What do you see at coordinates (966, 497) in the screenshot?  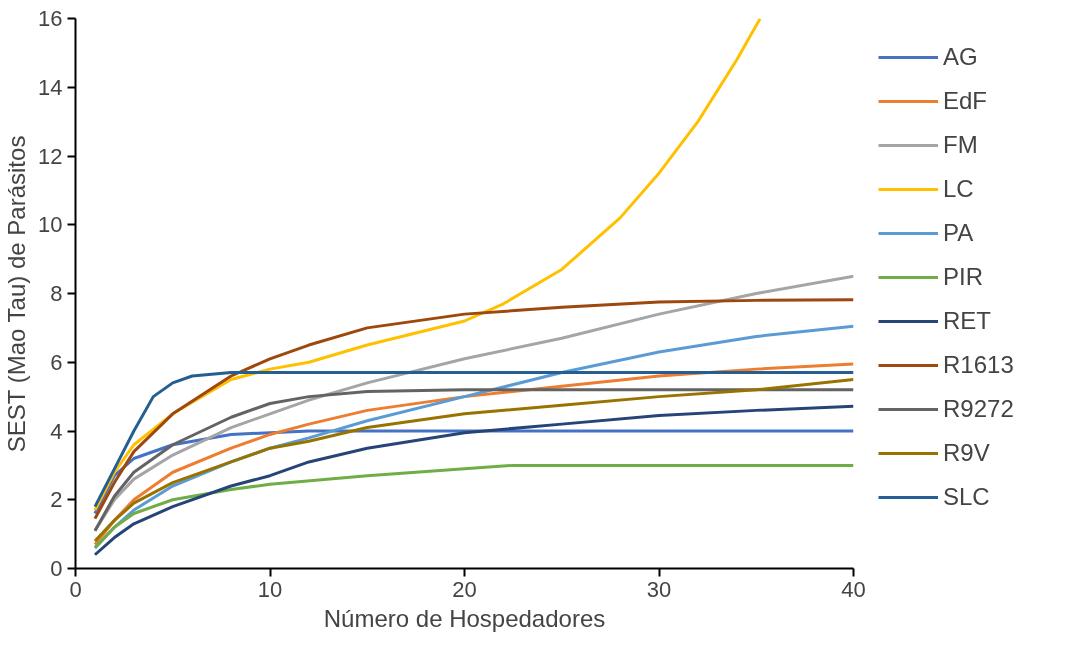 I see `legend-label: SLC` at bounding box center [966, 497].